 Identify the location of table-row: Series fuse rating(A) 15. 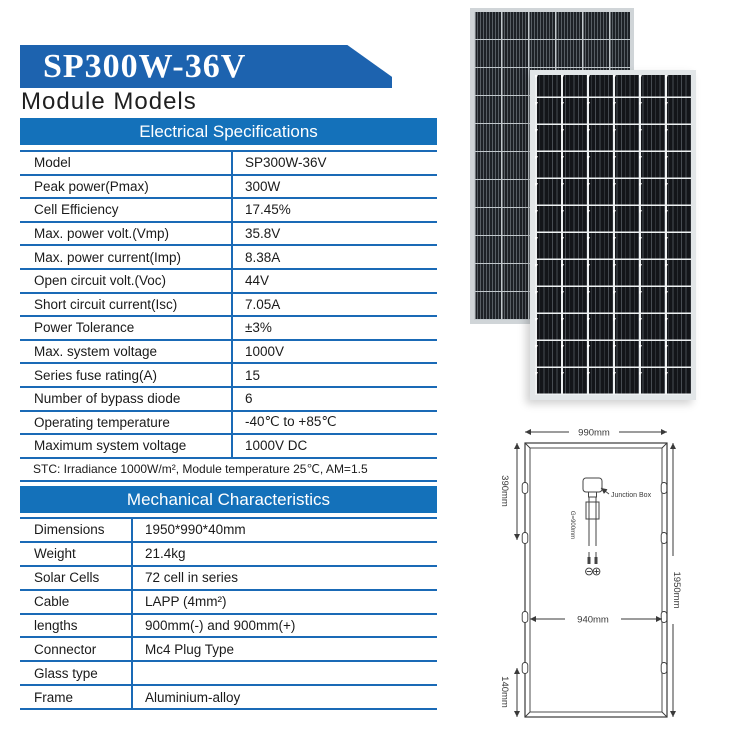
(228, 376).